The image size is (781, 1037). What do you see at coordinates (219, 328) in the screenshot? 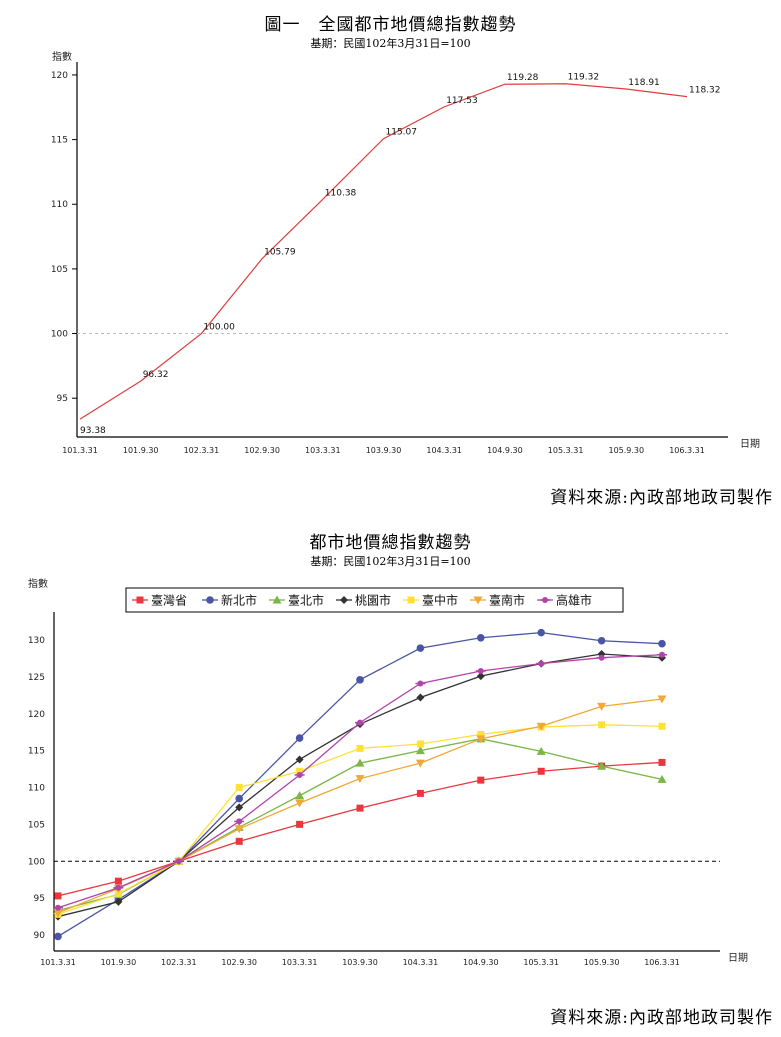
I see `chart1-data-label: 100.00` at bounding box center [219, 328].